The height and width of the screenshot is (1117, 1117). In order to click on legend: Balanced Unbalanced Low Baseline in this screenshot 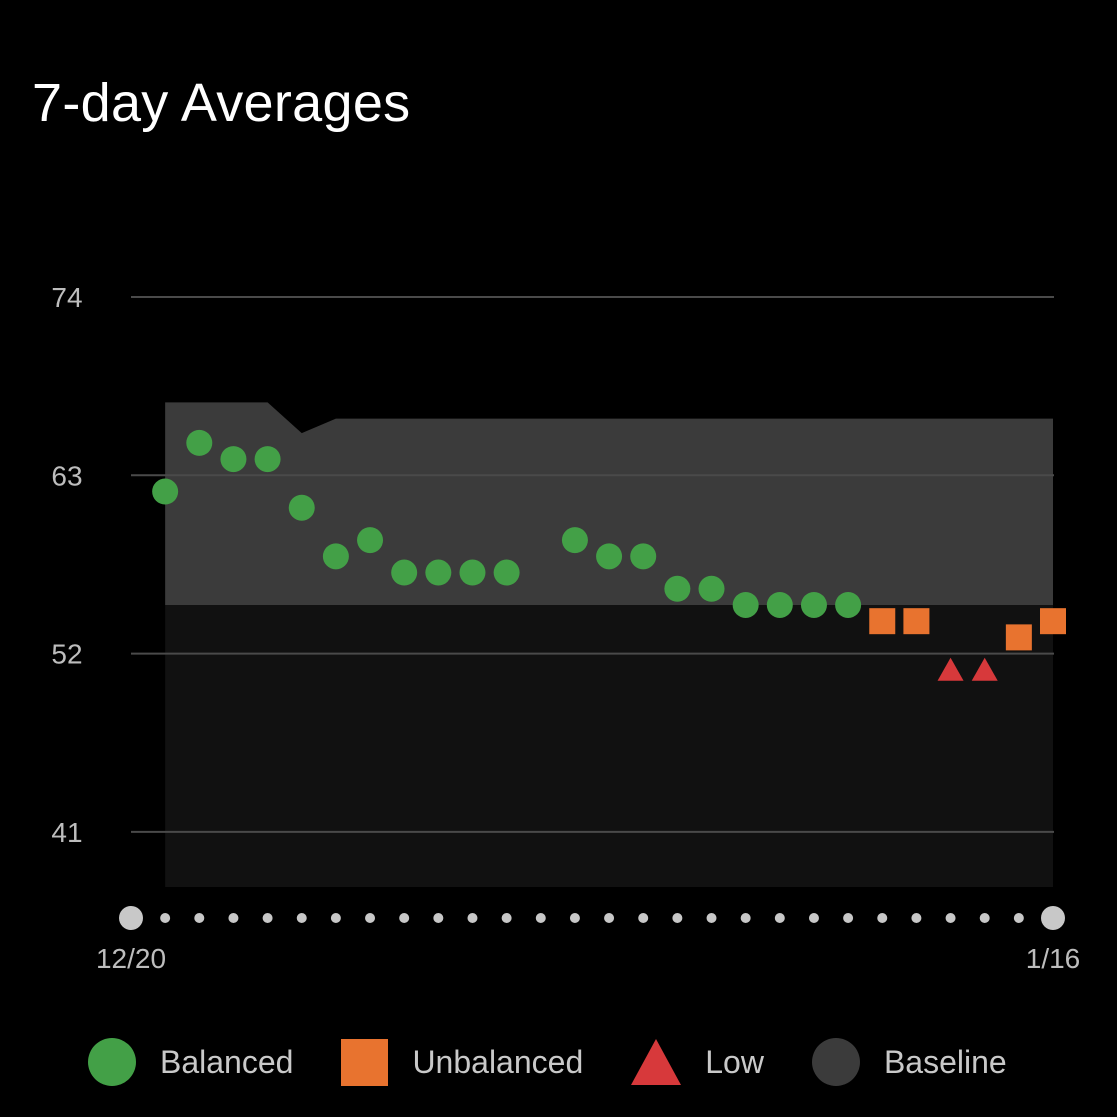, I will do `click(547, 1062)`.